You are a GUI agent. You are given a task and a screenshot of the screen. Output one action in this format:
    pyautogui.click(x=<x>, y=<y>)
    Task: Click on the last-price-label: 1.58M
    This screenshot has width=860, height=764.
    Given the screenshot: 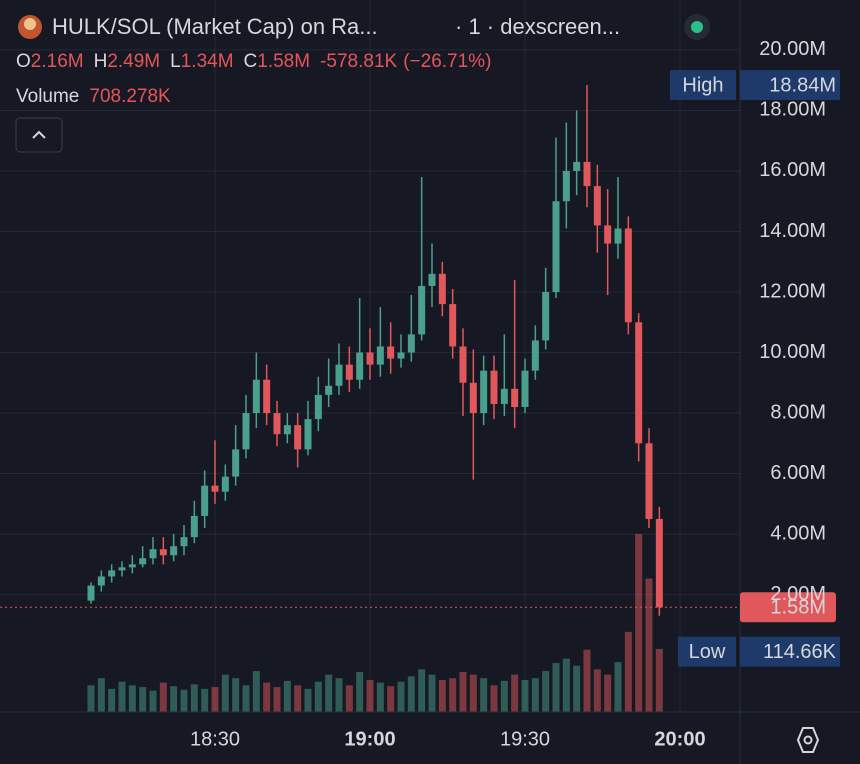 What is the action you would take?
    pyautogui.click(x=798, y=608)
    